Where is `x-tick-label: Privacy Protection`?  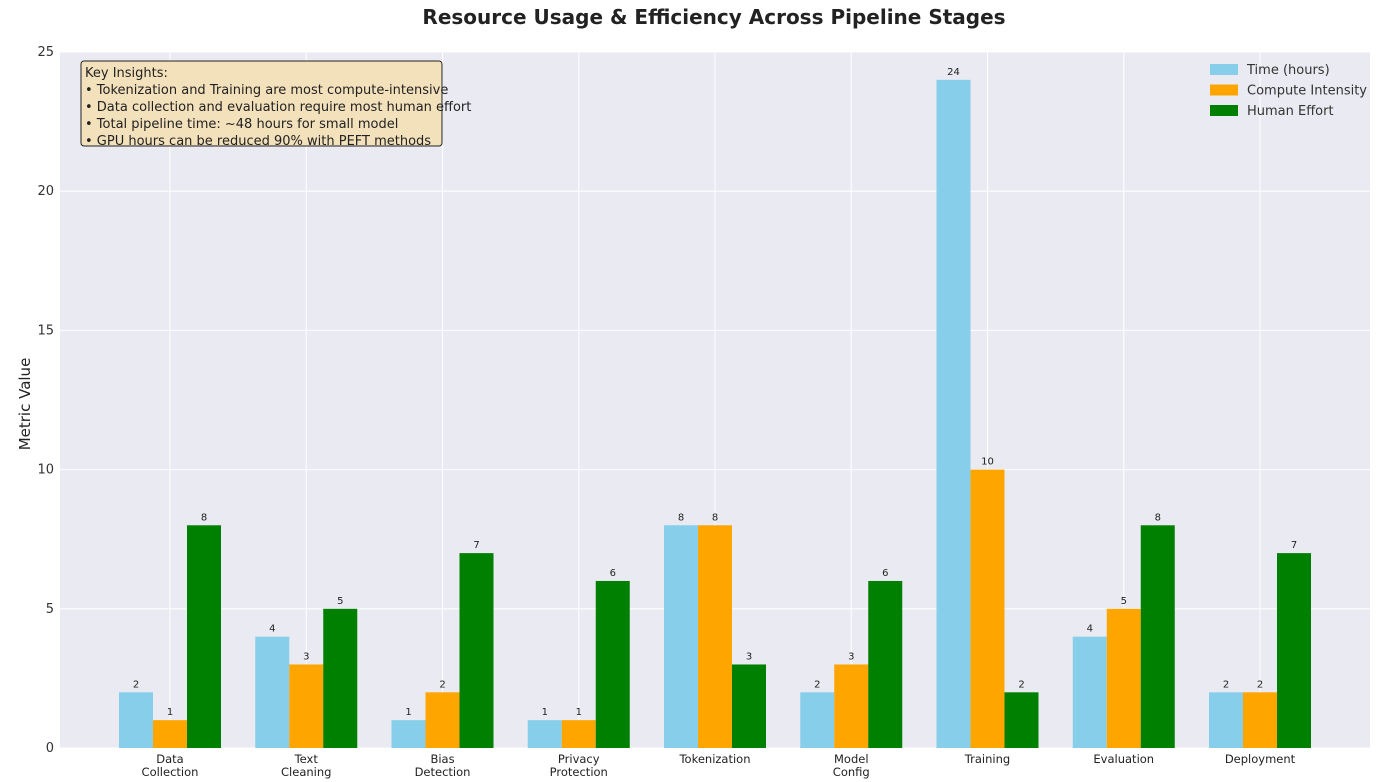
x-tick-label: Privacy Protection is located at coordinates (579, 765).